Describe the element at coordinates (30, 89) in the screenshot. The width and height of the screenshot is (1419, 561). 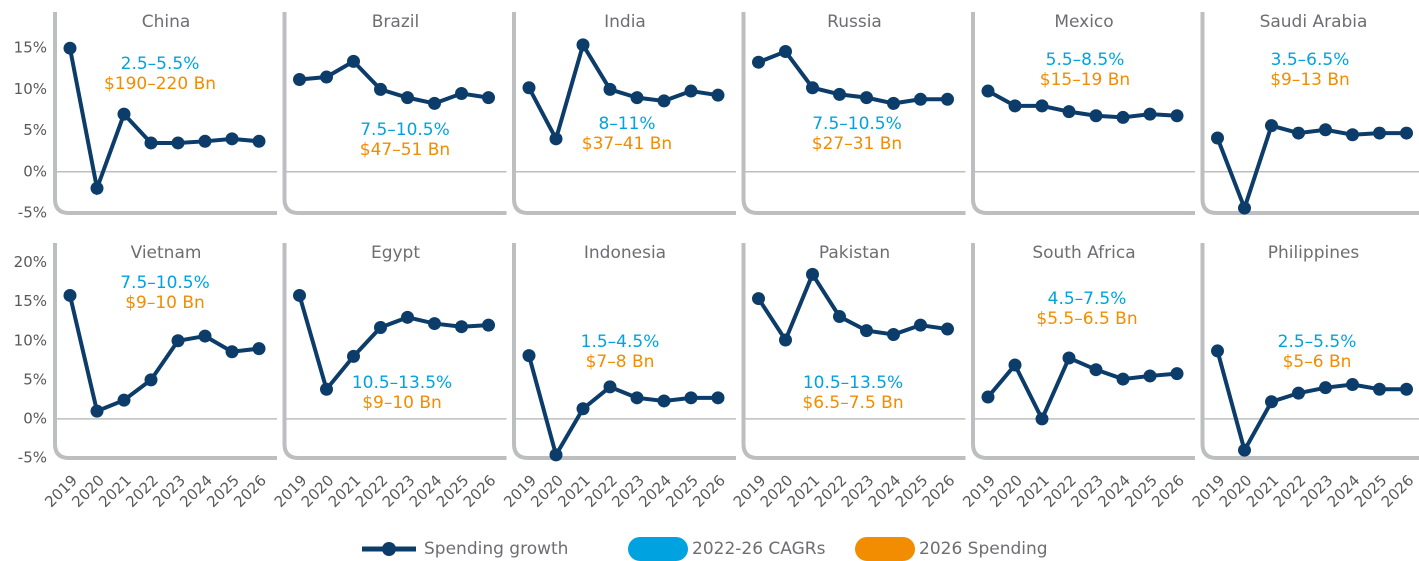
I see `y-tick-label: 10%` at that location.